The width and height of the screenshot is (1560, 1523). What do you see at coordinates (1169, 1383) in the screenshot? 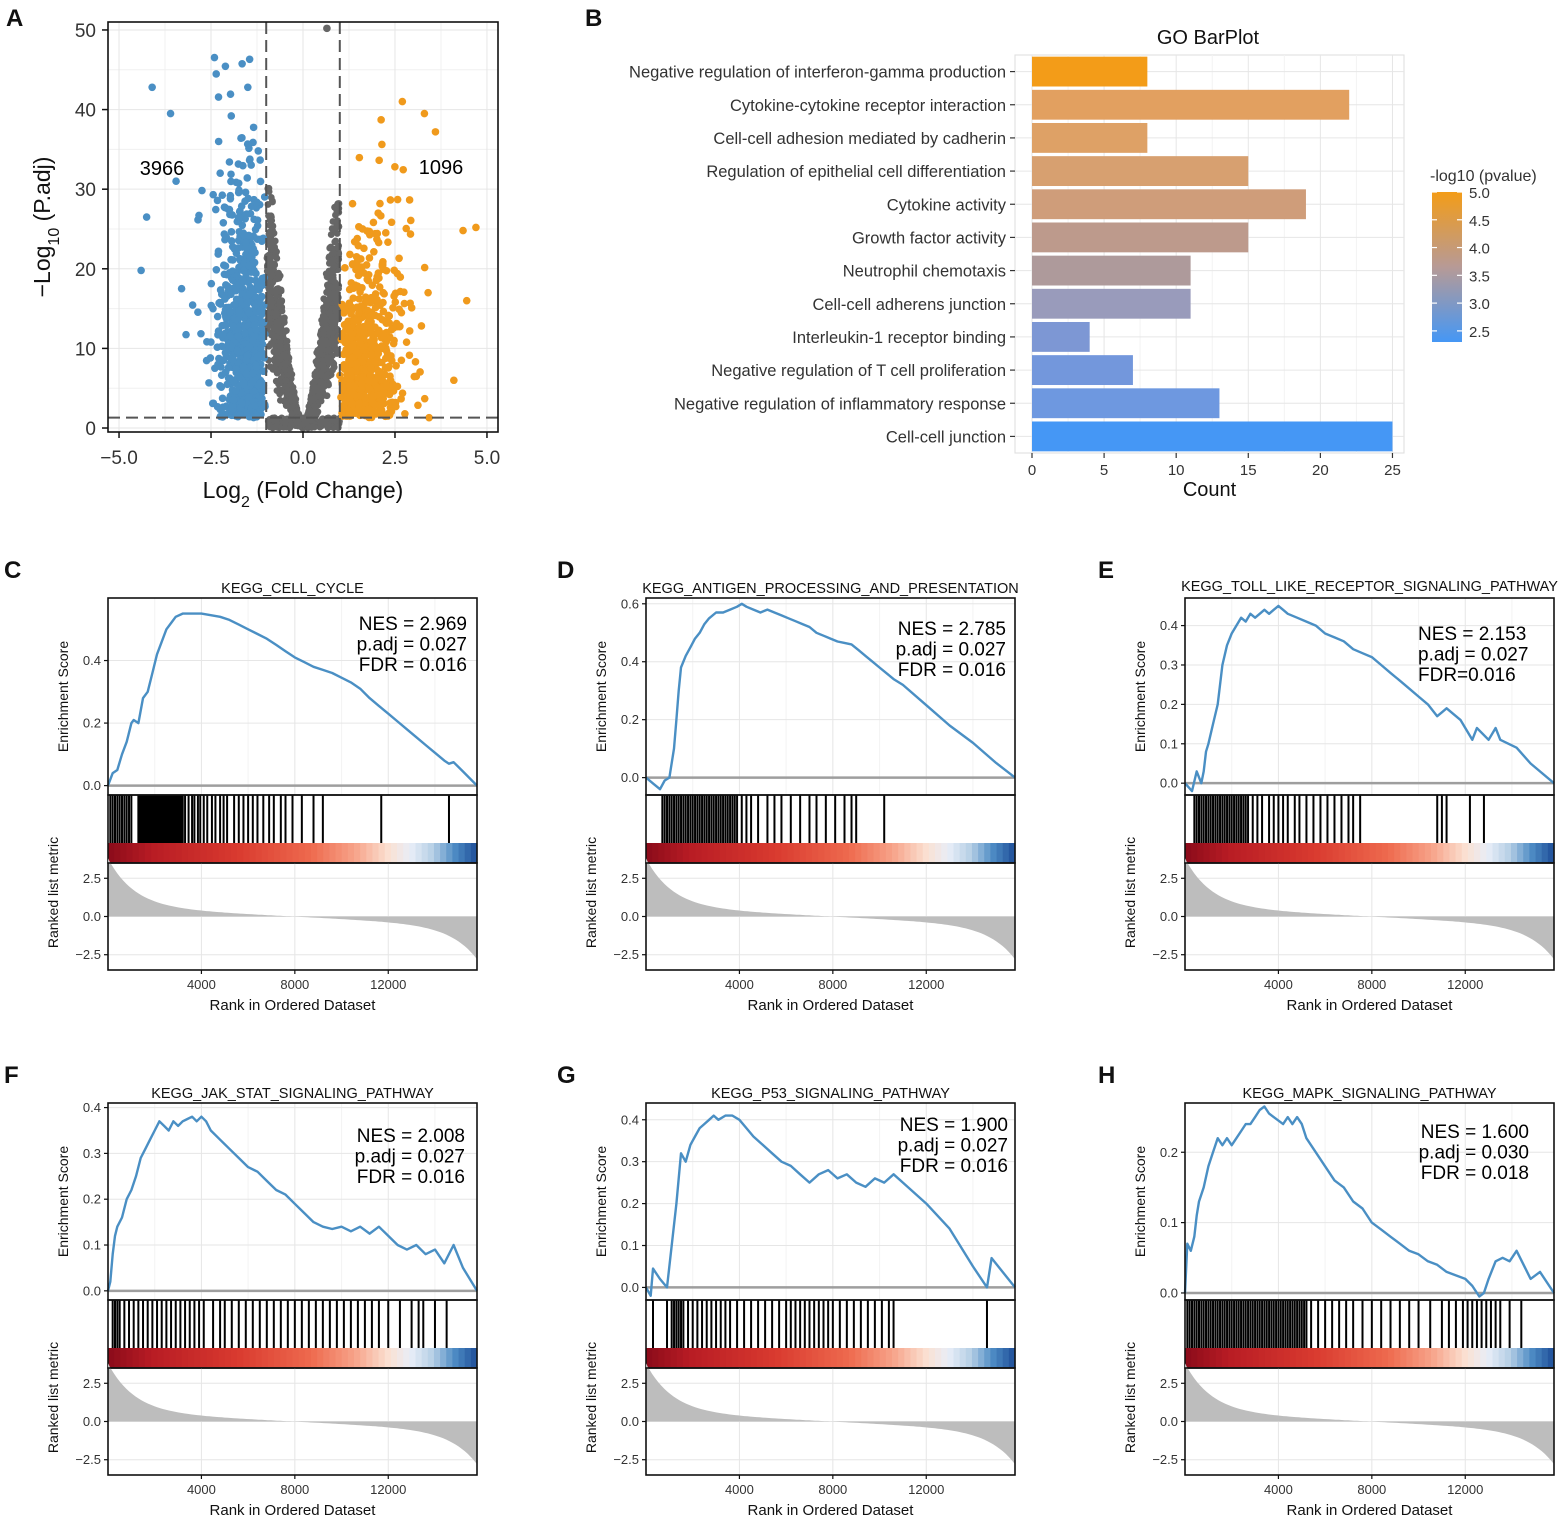
I see `y-tick-label: 2.5` at bounding box center [1169, 1383].